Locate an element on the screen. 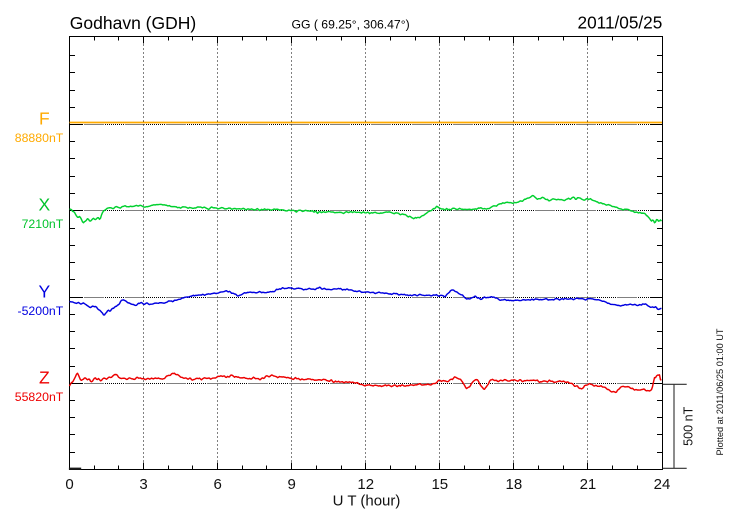 The height and width of the screenshot is (525, 730). svg-text: 15 is located at coordinates (439, 484).